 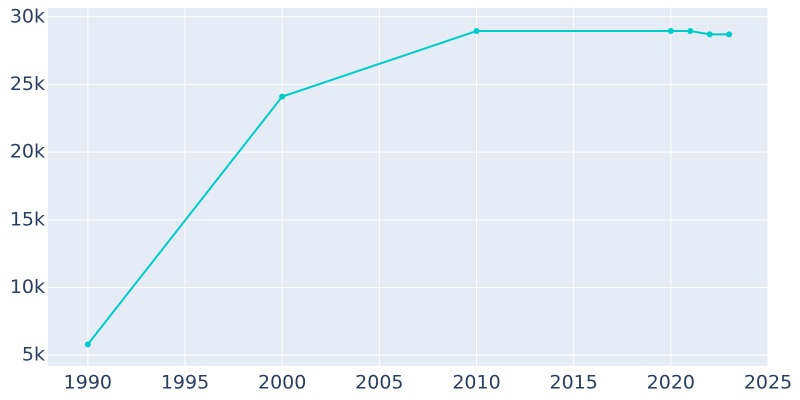 I want to click on y-tick-label: 30k, so click(x=27, y=16).